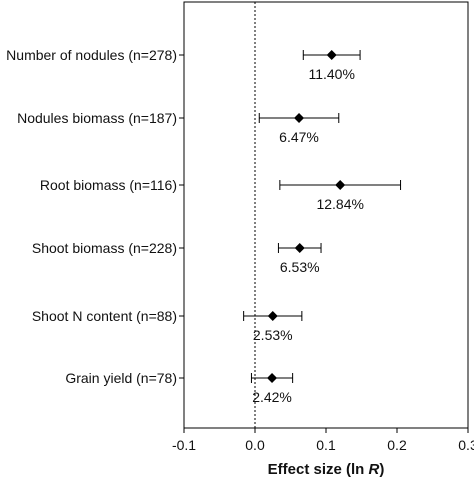 This screenshot has width=474, height=481. I want to click on value-label: 11.40%, so click(331, 74).